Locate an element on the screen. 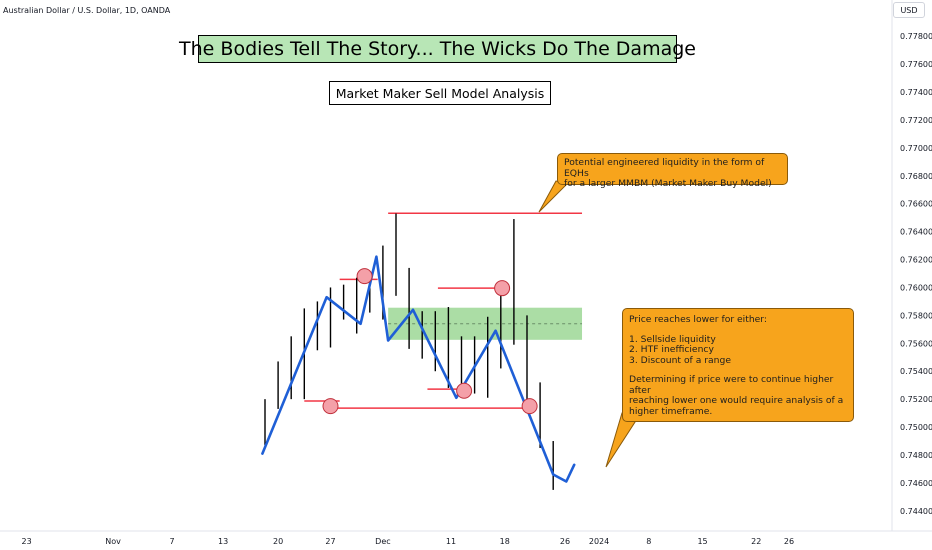  reasons-note-line: higher timeframe. is located at coordinates (671, 412).